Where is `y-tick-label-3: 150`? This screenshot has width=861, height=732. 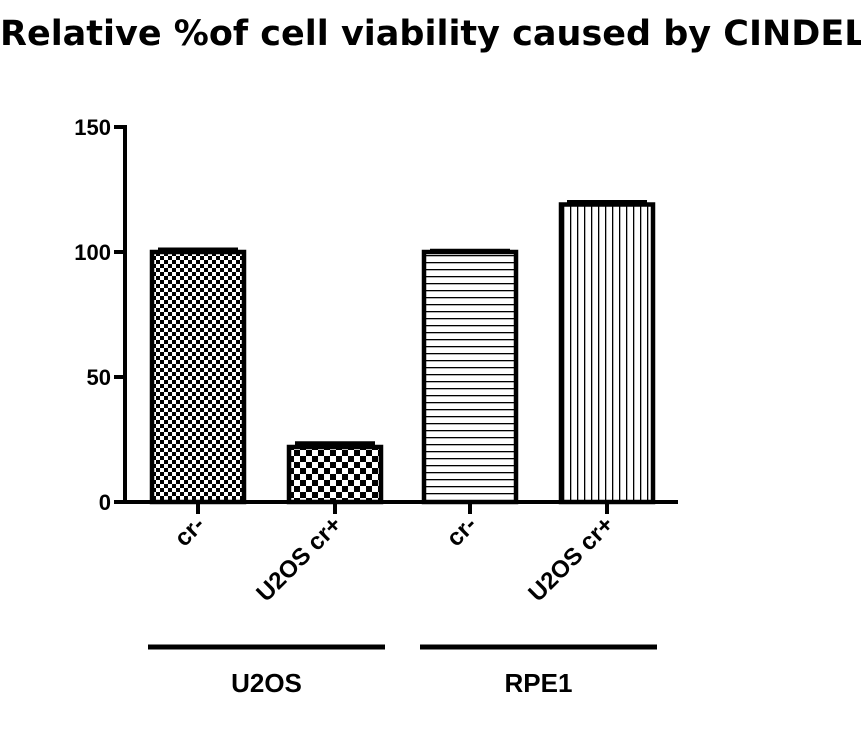 y-tick-label-3: 150 is located at coordinates (92, 127).